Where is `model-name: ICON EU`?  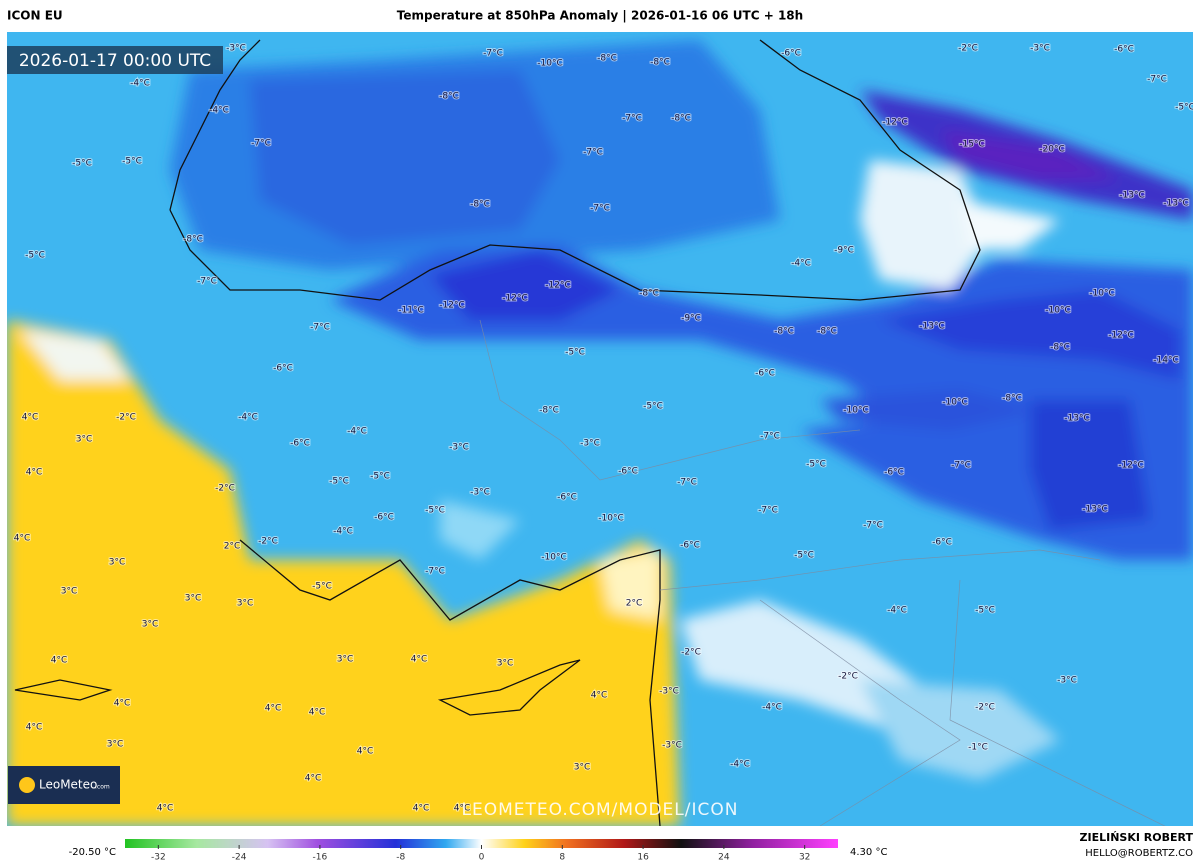 model-name: ICON EU is located at coordinates (35, 16).